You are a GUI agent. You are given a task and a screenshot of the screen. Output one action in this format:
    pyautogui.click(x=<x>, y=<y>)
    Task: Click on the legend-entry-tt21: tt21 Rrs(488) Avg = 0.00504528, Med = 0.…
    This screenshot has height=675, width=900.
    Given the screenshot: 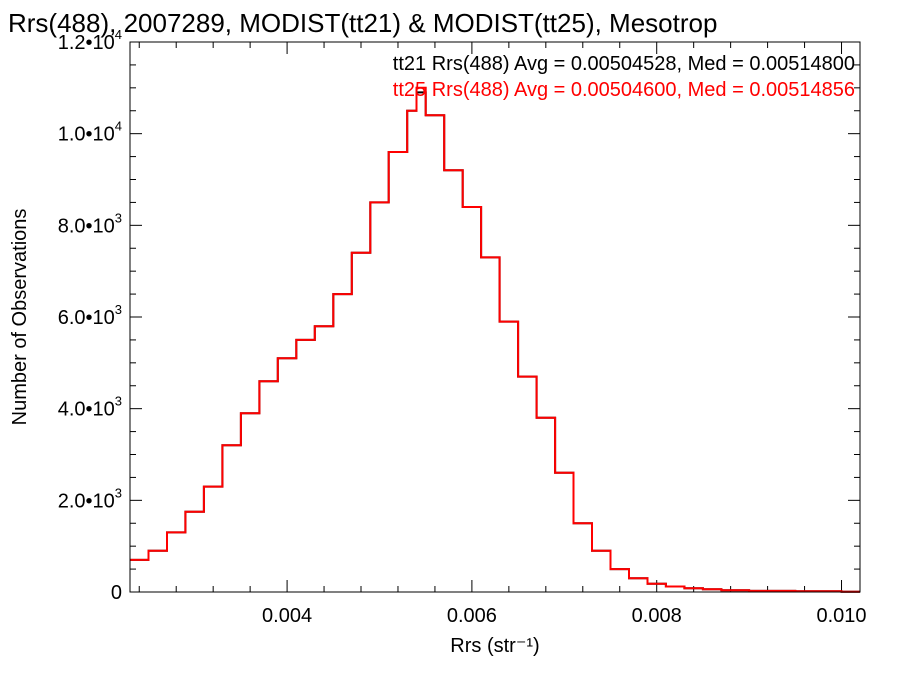 What is the action you would take?
    pyautogui.click(x=624, y=64)
    